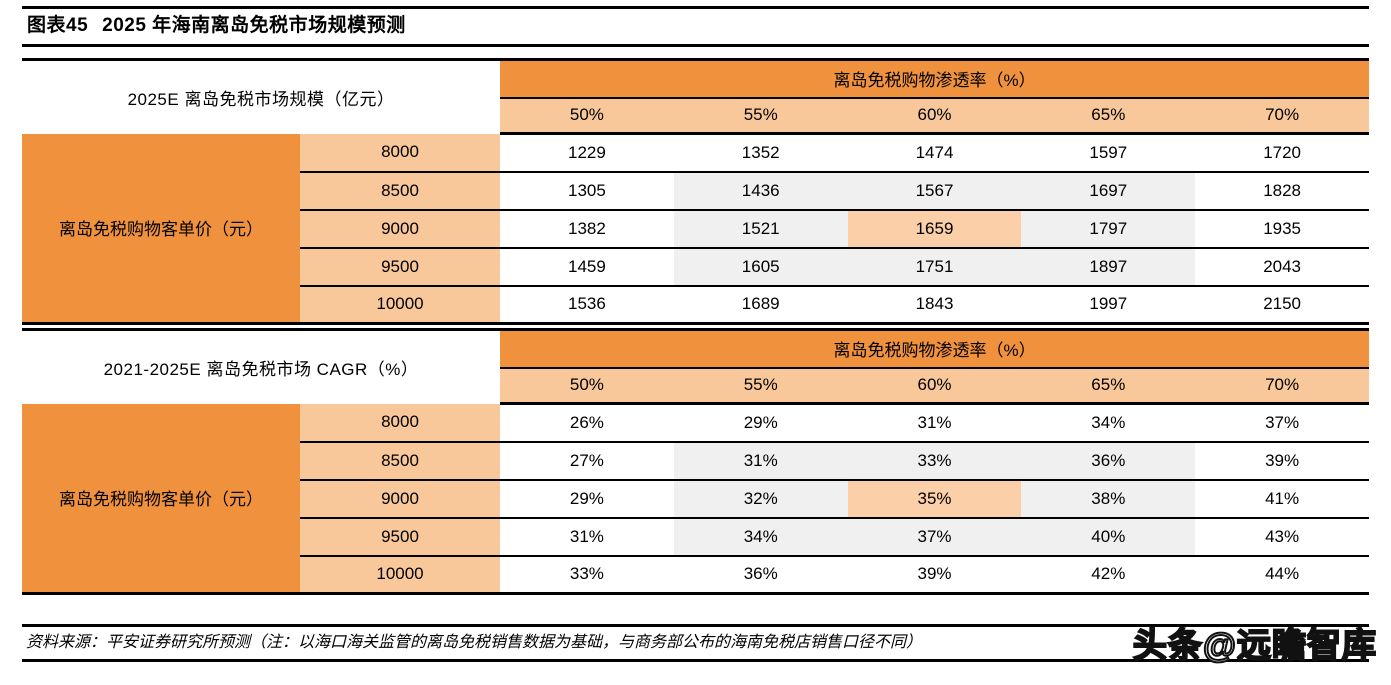  Describe the element at coordinates (760, 499) in the screenshot. I see `table-cell-value: 32%` at that location.